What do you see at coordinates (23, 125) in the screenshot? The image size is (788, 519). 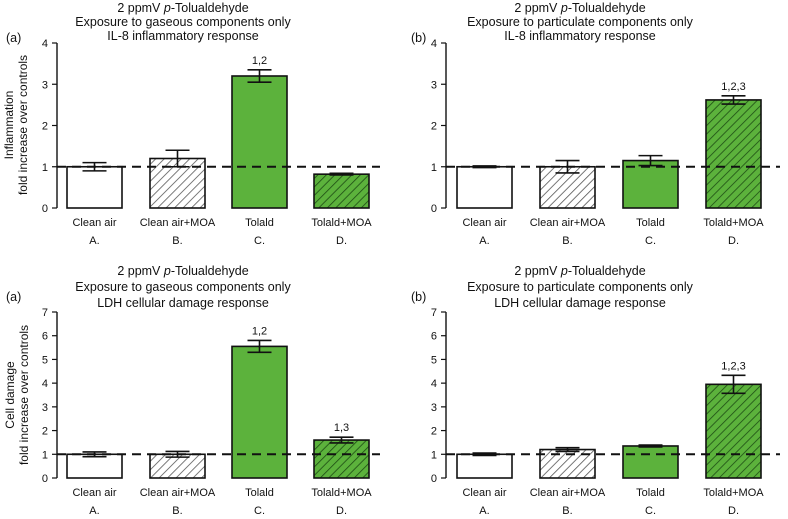 I see `y-axis-label: fold increase over controls` at bounding box center [23, 125].